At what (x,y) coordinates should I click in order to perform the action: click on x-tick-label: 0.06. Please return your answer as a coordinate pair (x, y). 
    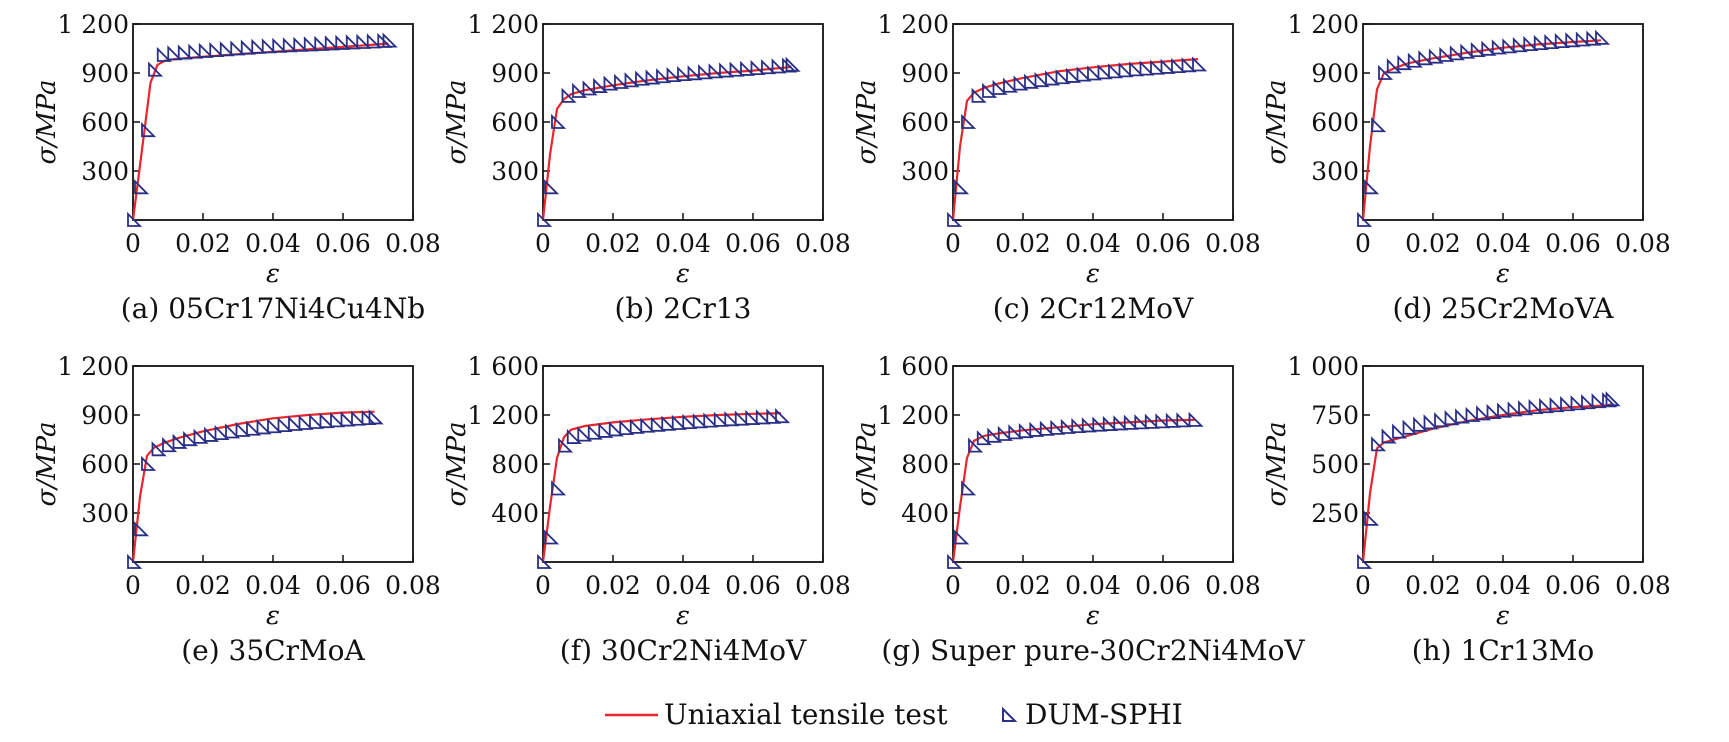
    Looking at the image, I should click on (1573, 585).